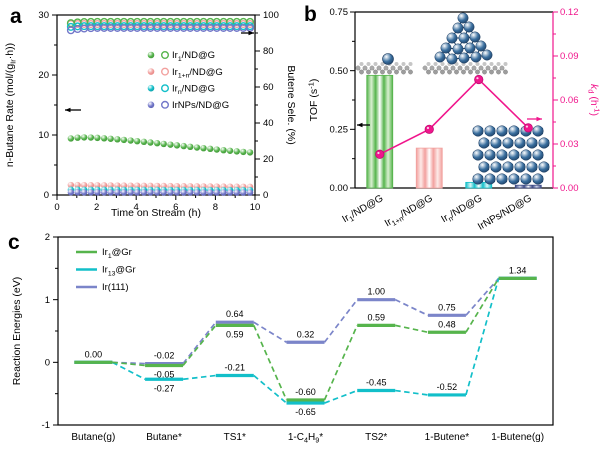 Image resolution: width=600 pixels, height=454 pixels. Describe the element at coordinates (447, 307) in the screenshot. I see `energy-value-label: 0.75` at that location.